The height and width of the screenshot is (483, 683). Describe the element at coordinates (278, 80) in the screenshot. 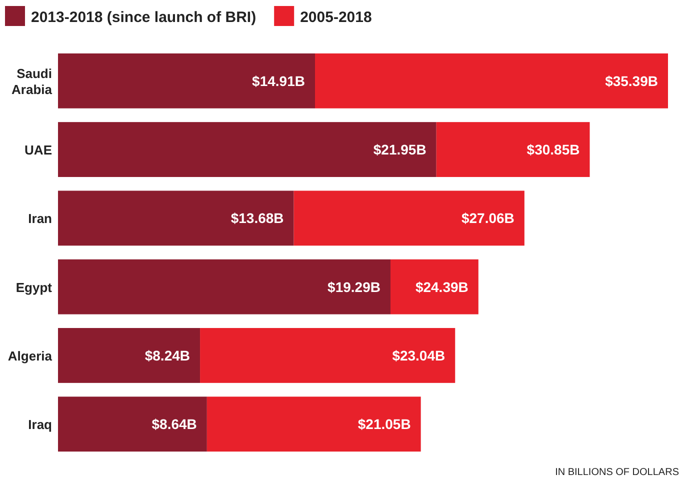

I see `data-label: $14.91B` at that location.